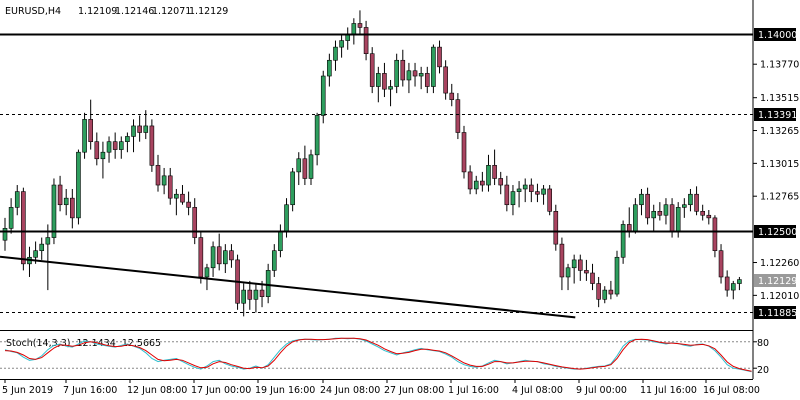  What do you see at coordinates (731, 390) in the screenshot?
I see `time-tick-label: 16 Jul 08:00` at bounding box center [731, 390].